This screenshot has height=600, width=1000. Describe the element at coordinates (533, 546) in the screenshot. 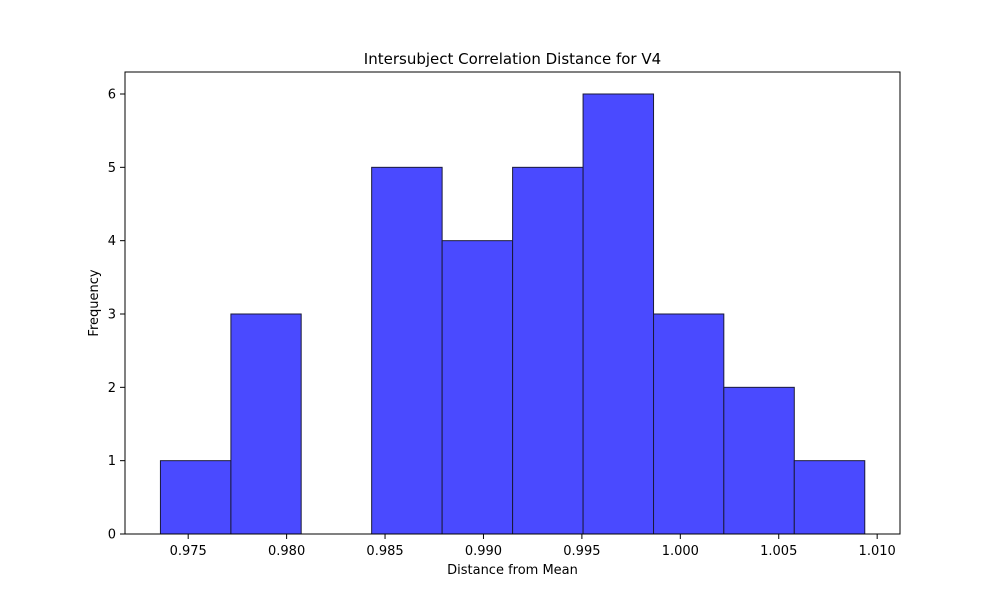

I see `x-axis-ticks: 0.975 0.980 0.985 0.990 0.995 1.000 1.005 1.010` at that location.